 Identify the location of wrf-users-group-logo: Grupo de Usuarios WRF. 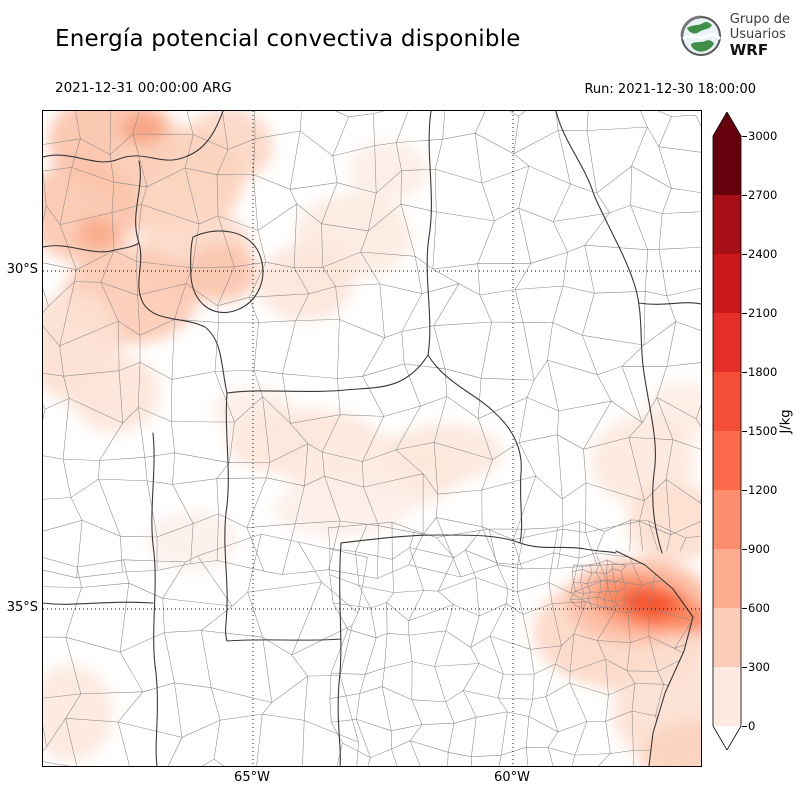
(734, 35).